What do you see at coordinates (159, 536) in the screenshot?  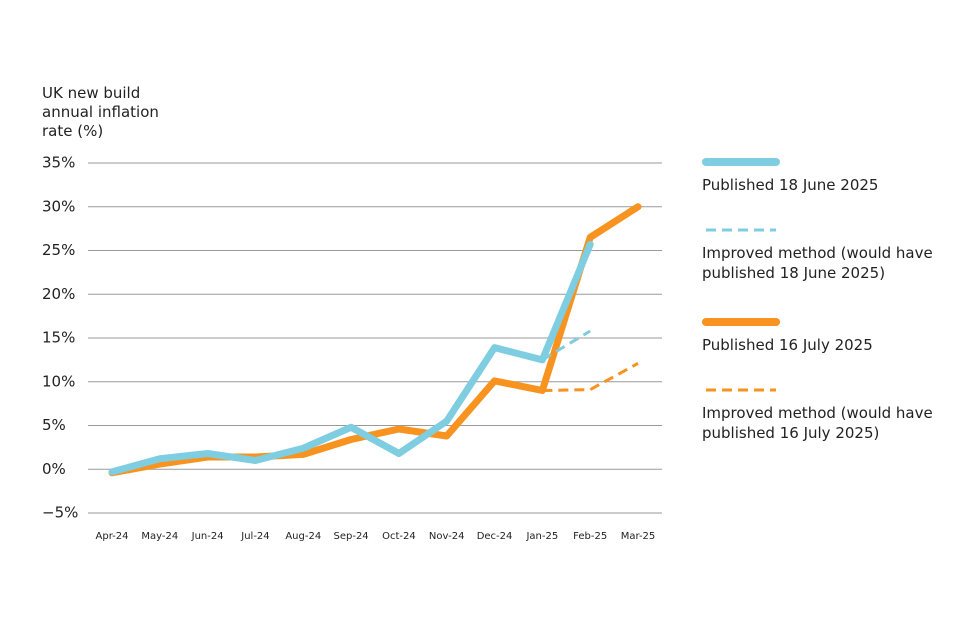 I see `x-tick-label: May-24` at bounding box center [159, 536].